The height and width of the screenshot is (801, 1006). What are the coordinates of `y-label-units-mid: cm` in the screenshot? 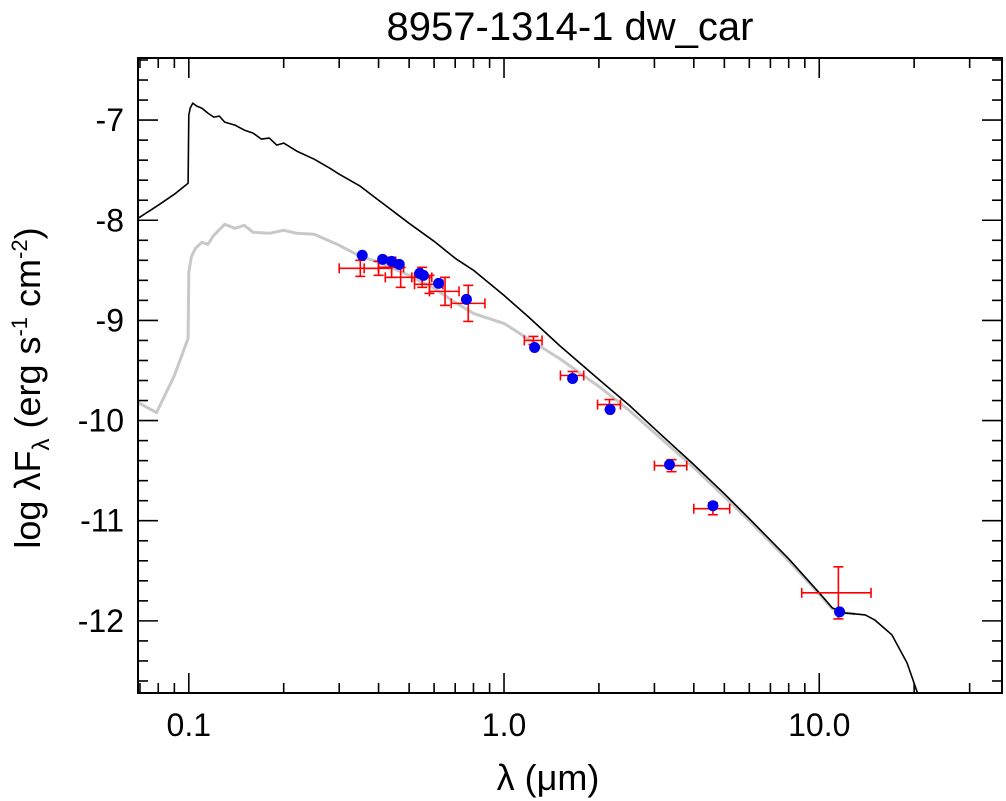 It's located at (27, 288).